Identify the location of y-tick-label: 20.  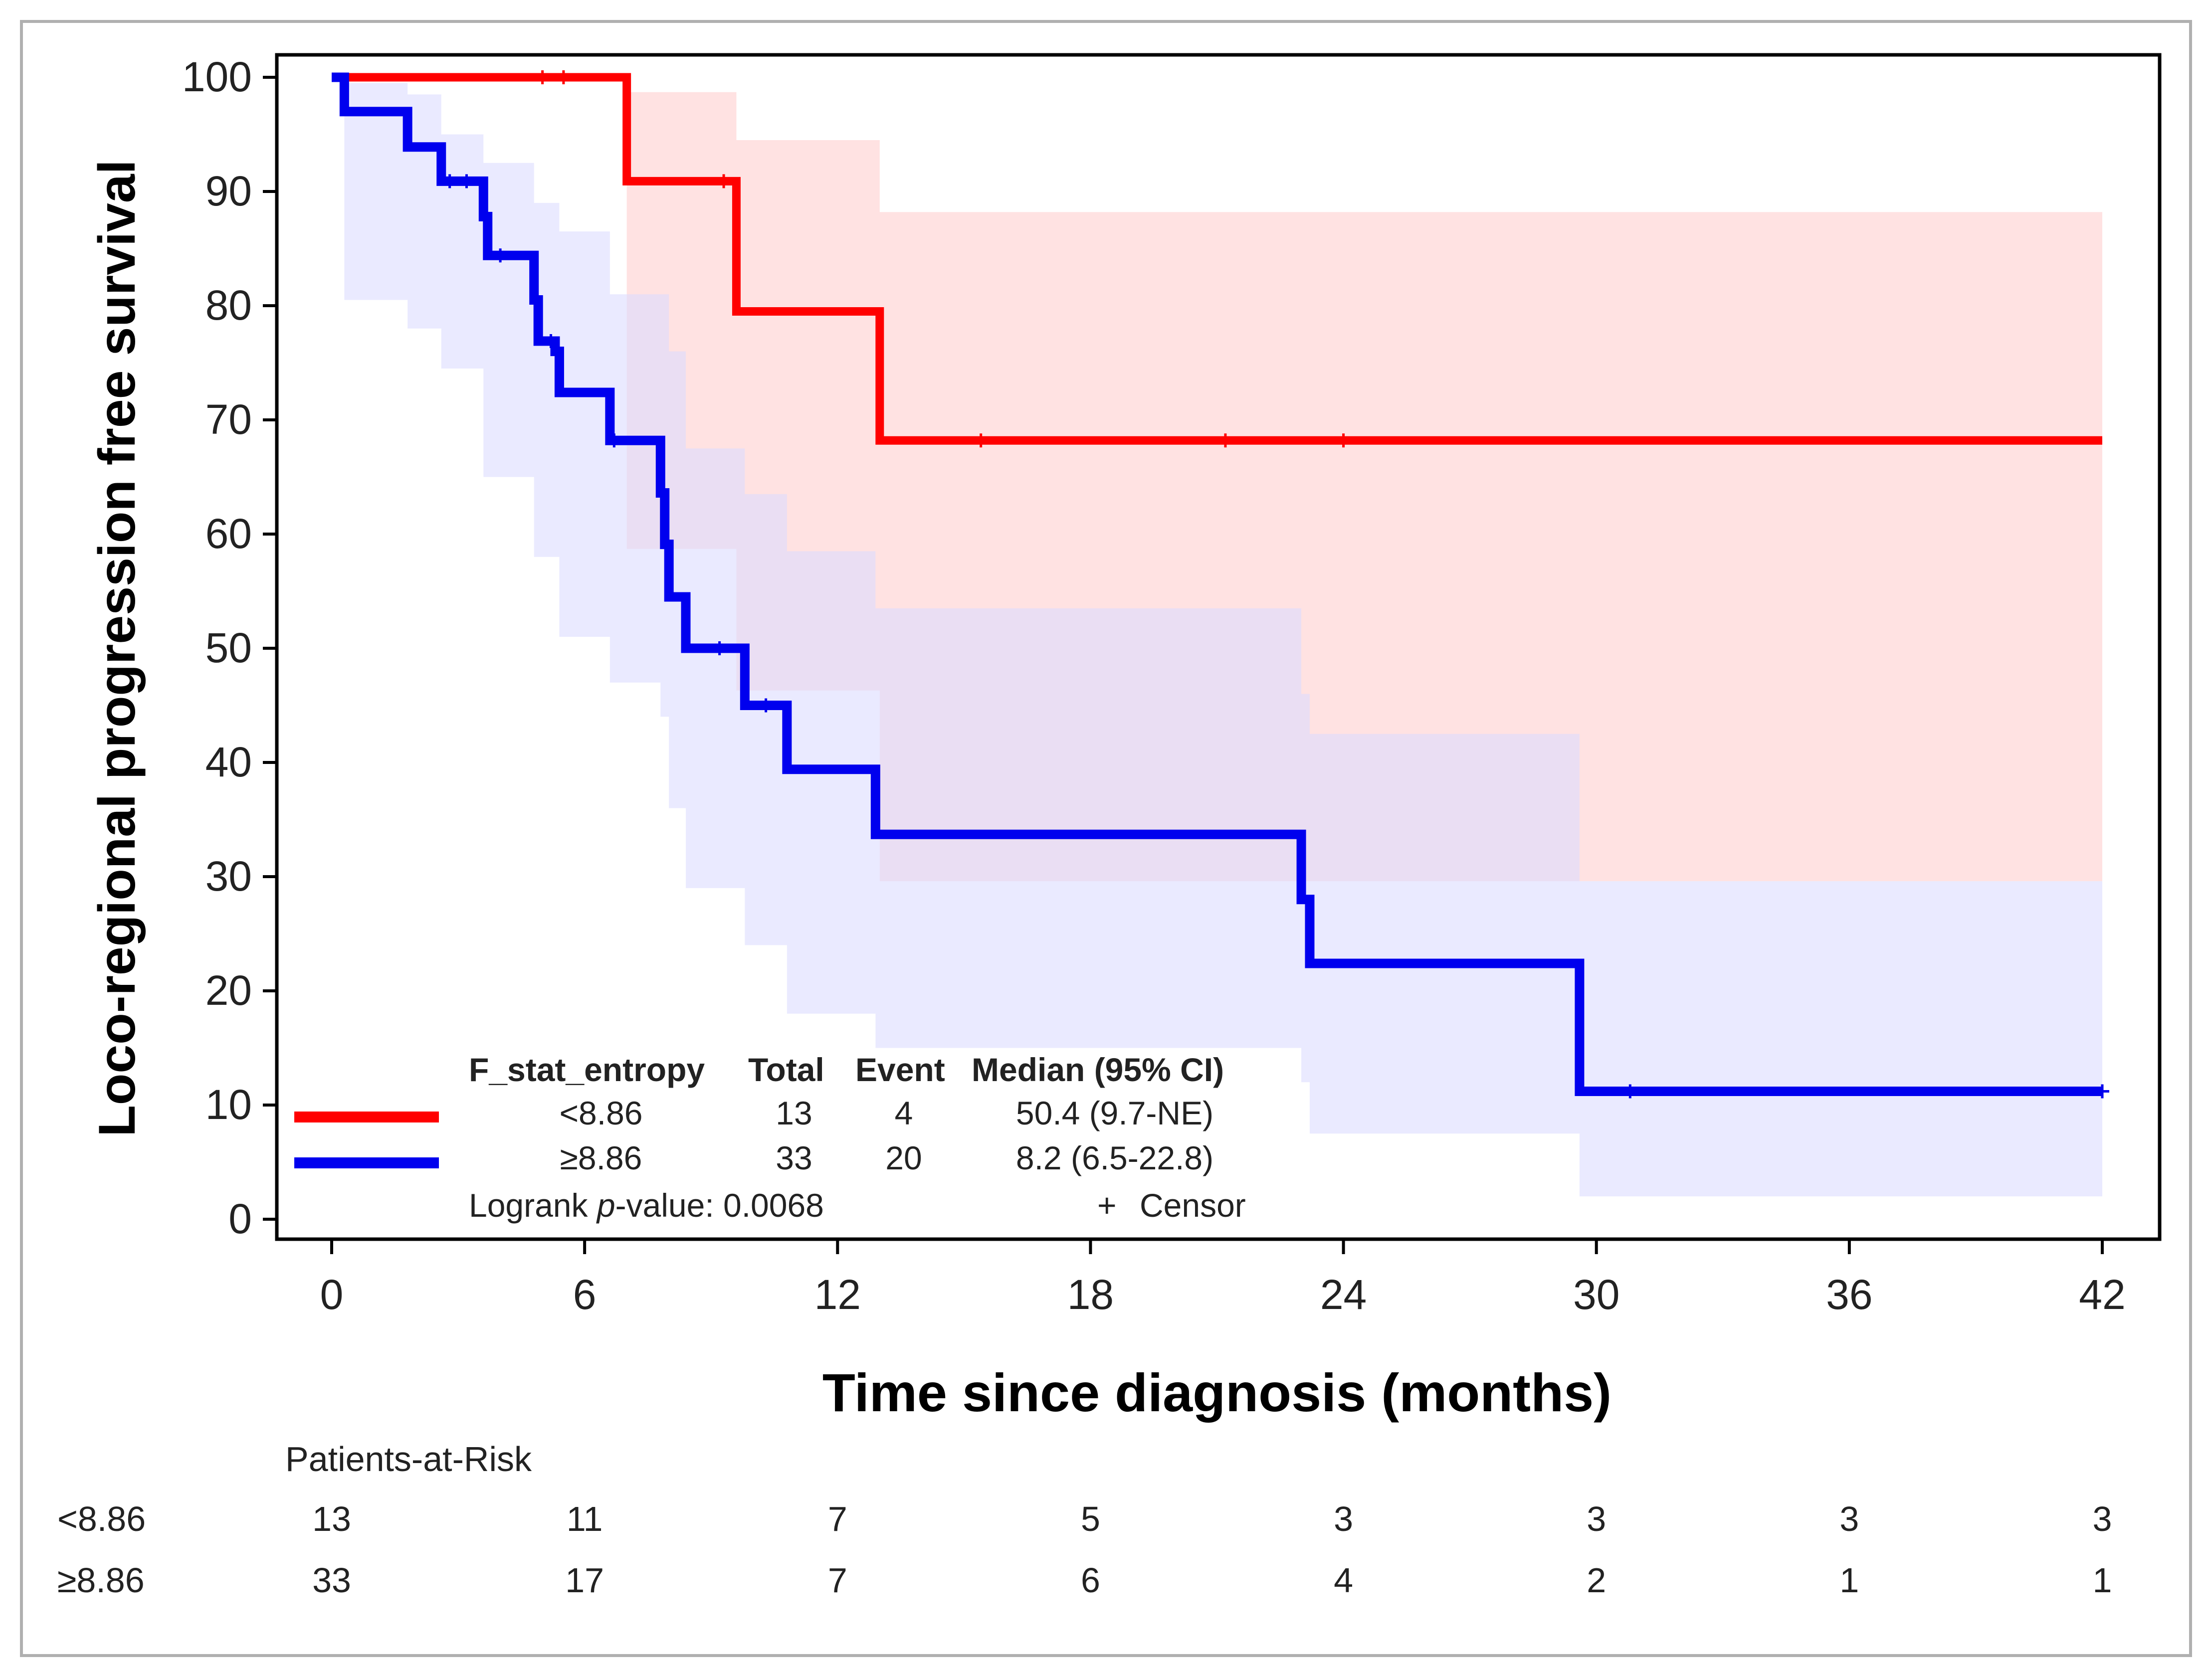
(228, 991).